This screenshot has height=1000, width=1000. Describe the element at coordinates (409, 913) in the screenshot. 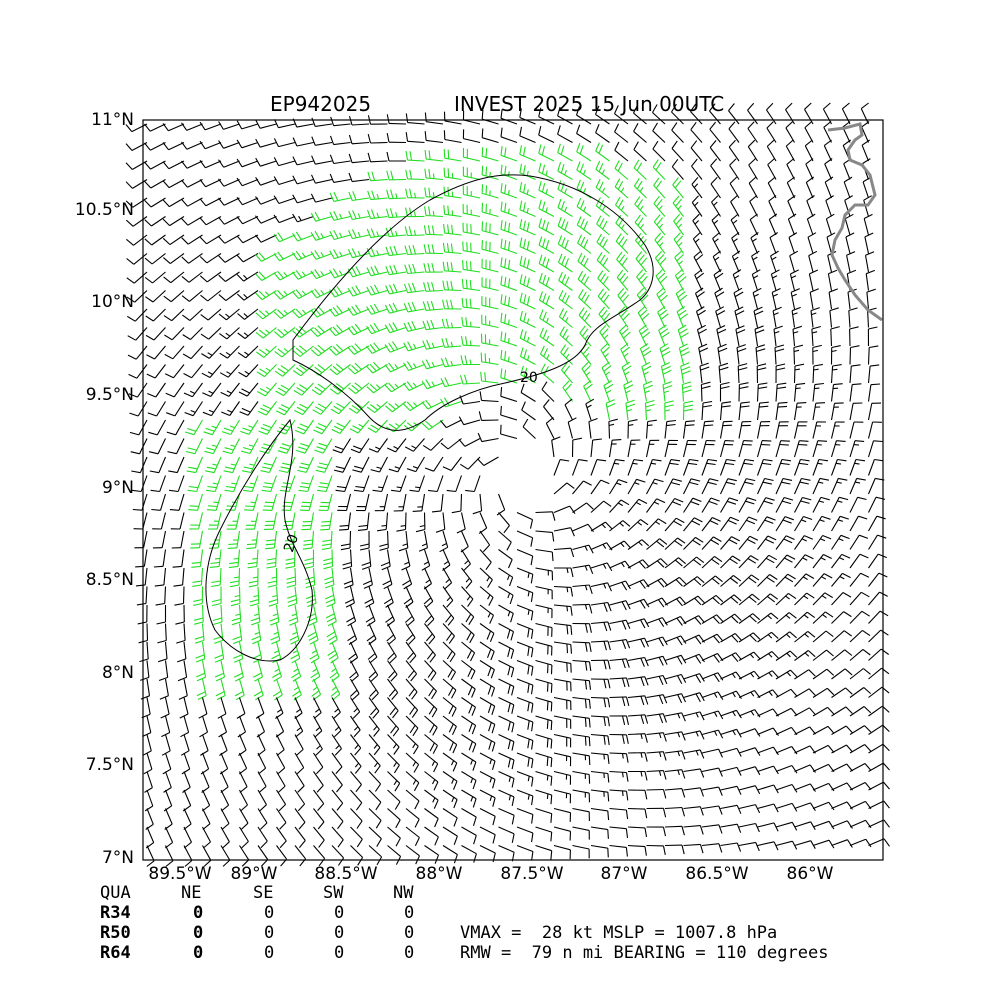

I see `table-cell: 0` at that location.